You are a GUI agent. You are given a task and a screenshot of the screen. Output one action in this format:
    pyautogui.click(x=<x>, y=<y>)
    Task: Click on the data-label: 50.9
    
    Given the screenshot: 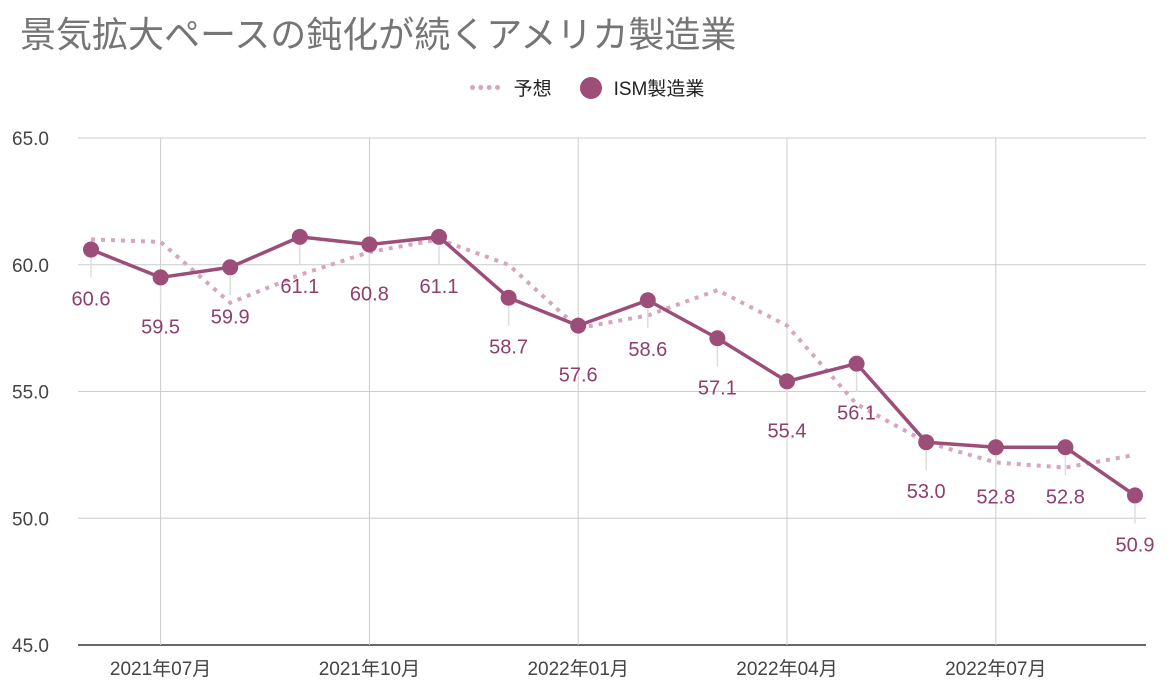 What is the action you would take?
    pyautogui.click(x=1135, y=545)
    